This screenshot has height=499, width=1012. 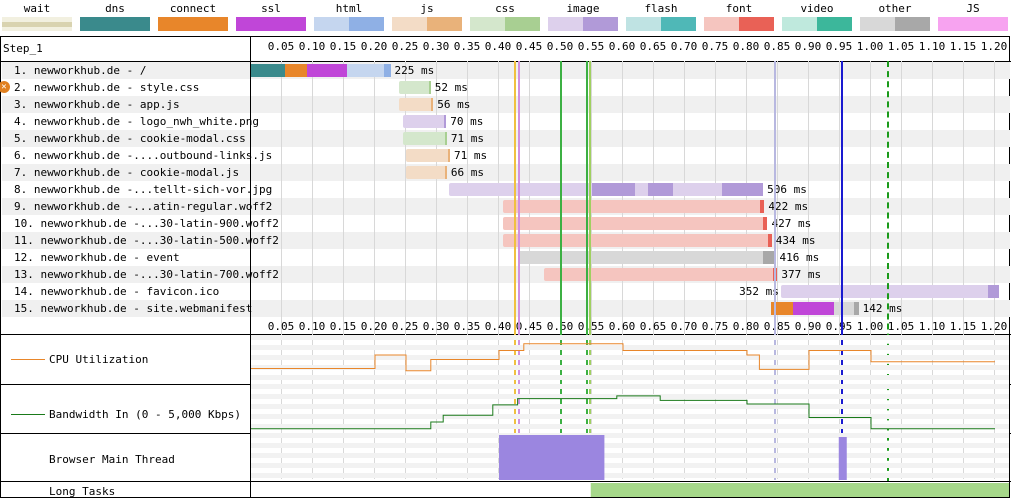 I want to click on time-tick-label: 0.45, so click(x=529, y=46).